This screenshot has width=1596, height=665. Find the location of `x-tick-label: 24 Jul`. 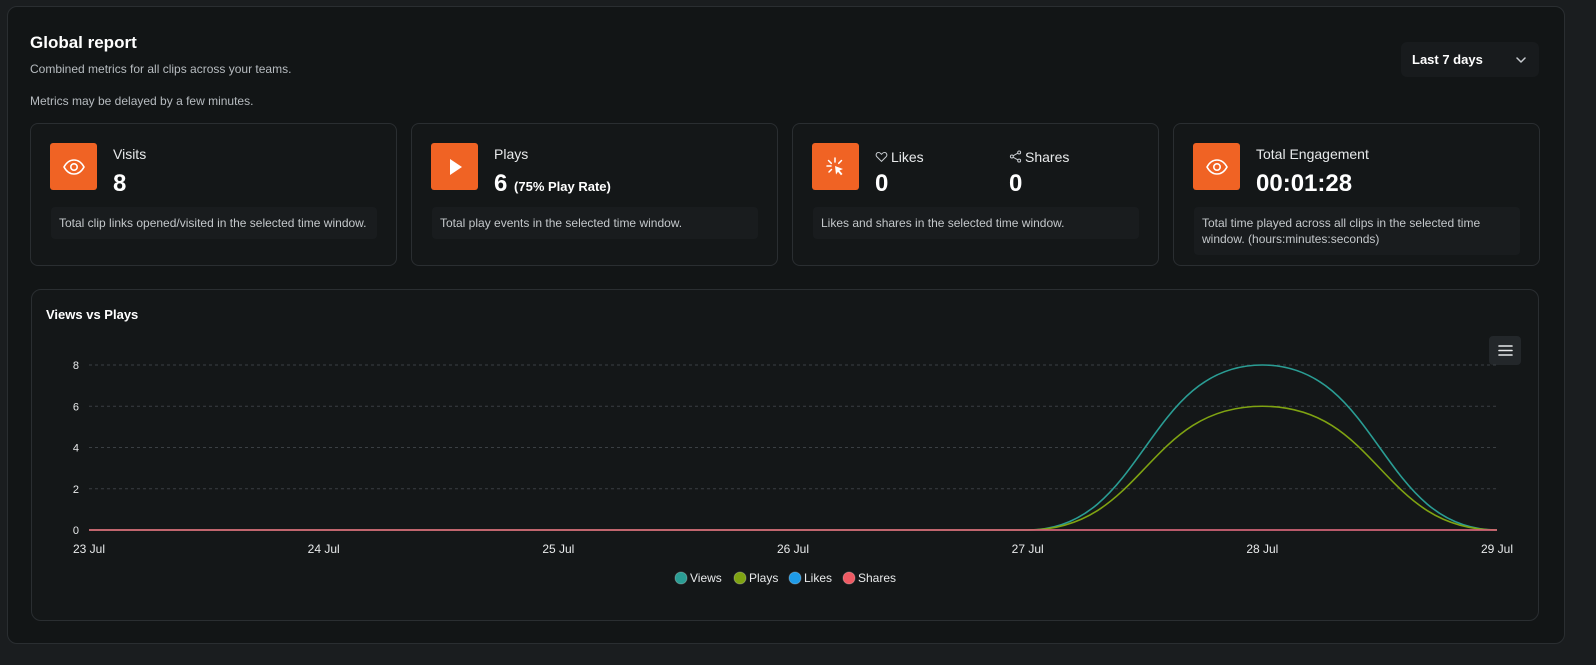

x-tick-label: 24 Jul is located at coordinates (324, 549).